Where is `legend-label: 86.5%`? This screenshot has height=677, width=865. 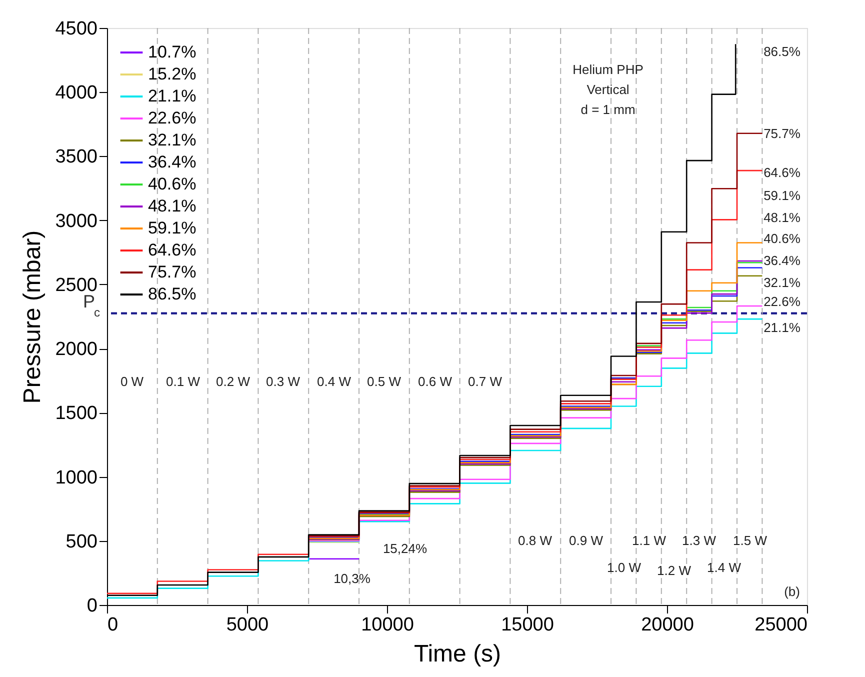
legend-label: 86.5% is located at coordinates (172, 294).